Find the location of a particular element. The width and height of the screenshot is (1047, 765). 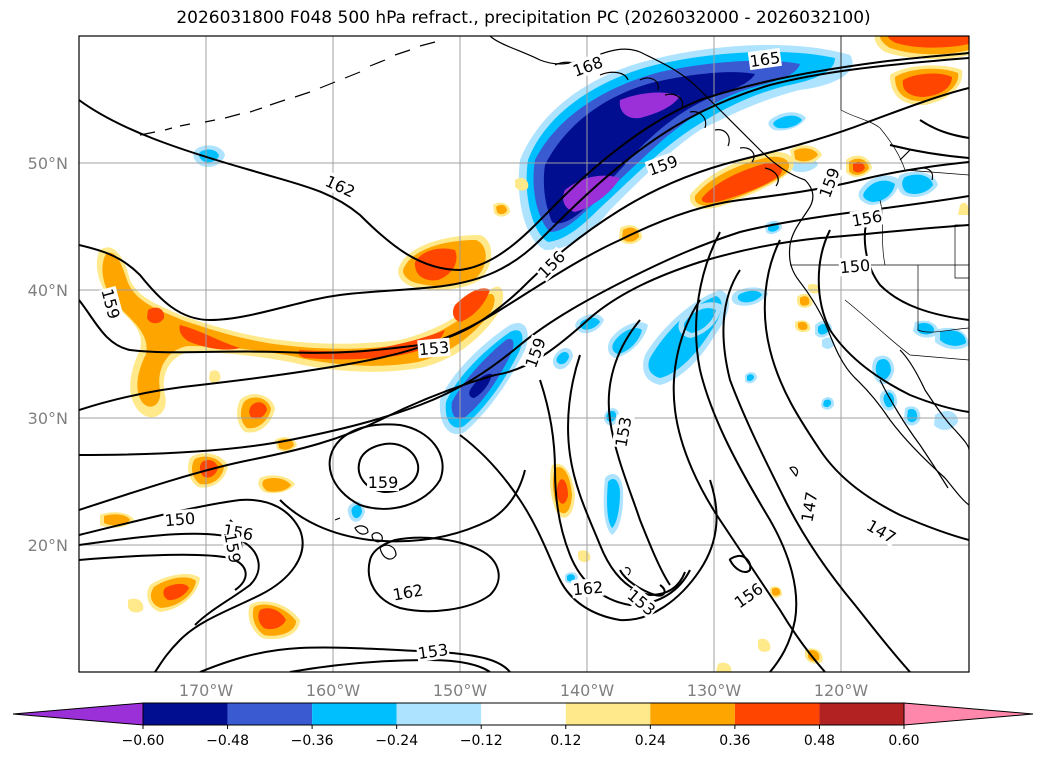

colorbar-extend-max is located at coordinates (968, 714).